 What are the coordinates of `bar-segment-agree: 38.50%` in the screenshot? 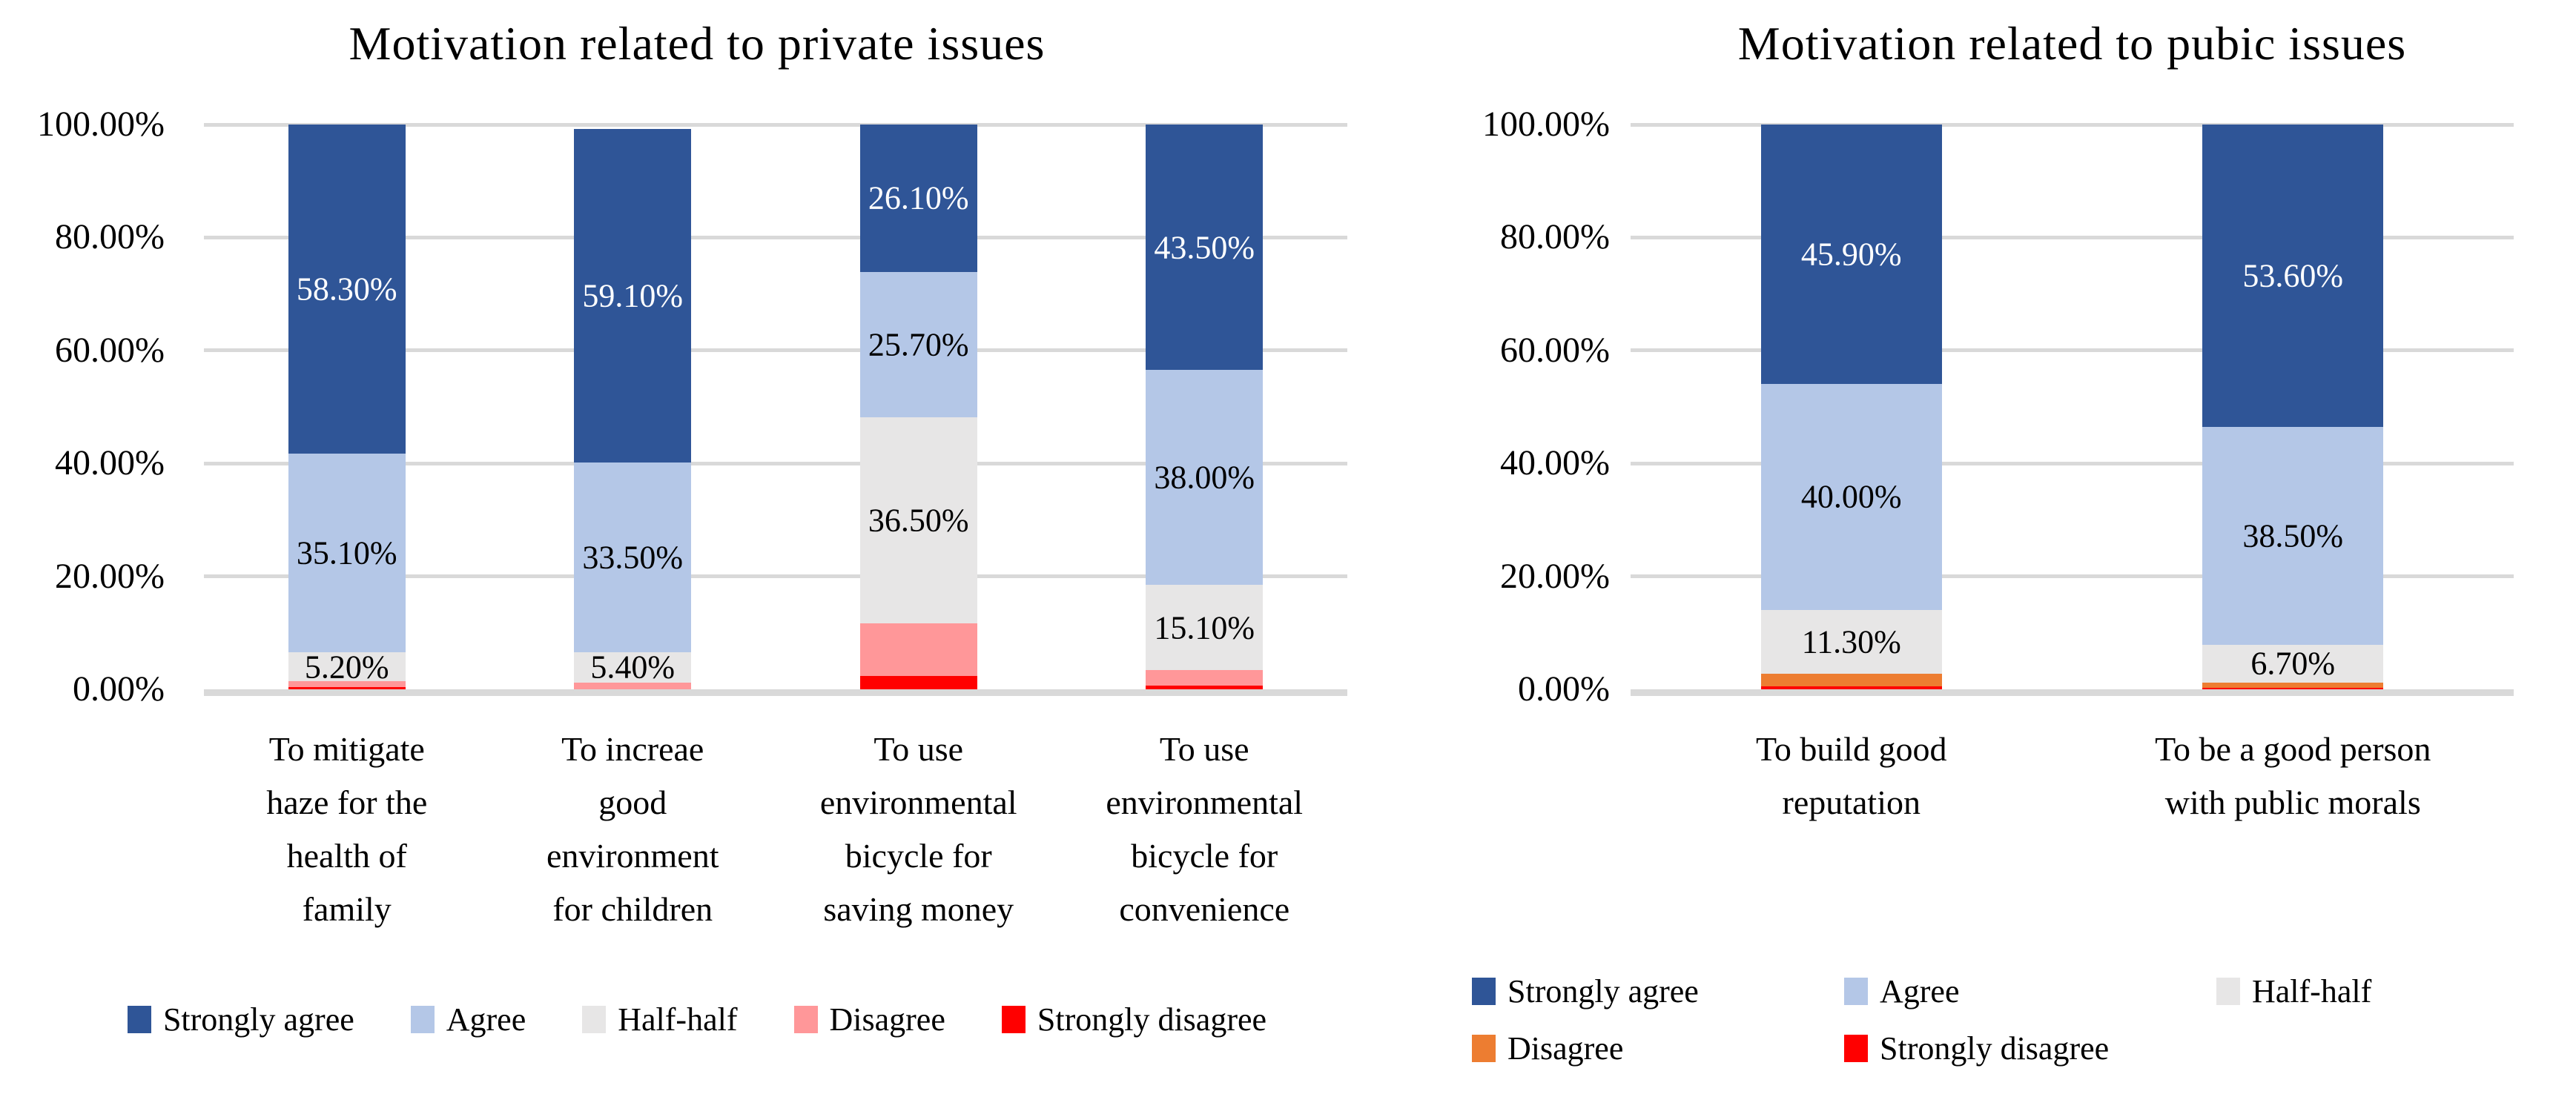 It's located at (2293, 536).